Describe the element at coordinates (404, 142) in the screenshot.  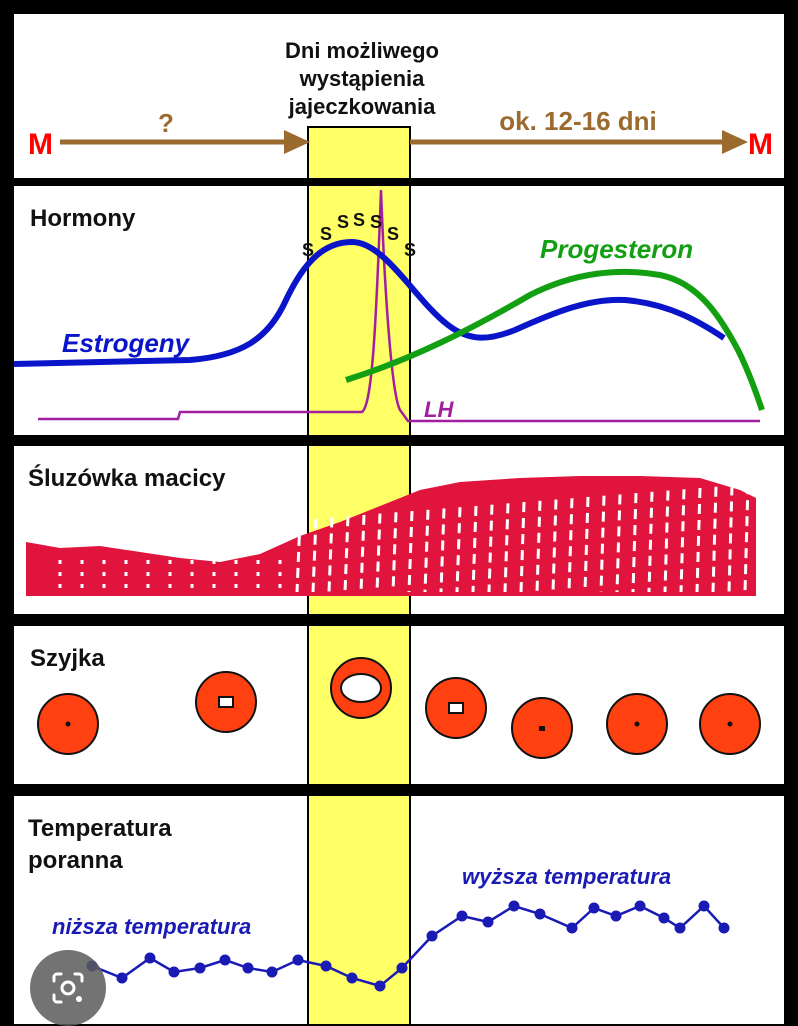
I see `timeline-arrow` at that location.